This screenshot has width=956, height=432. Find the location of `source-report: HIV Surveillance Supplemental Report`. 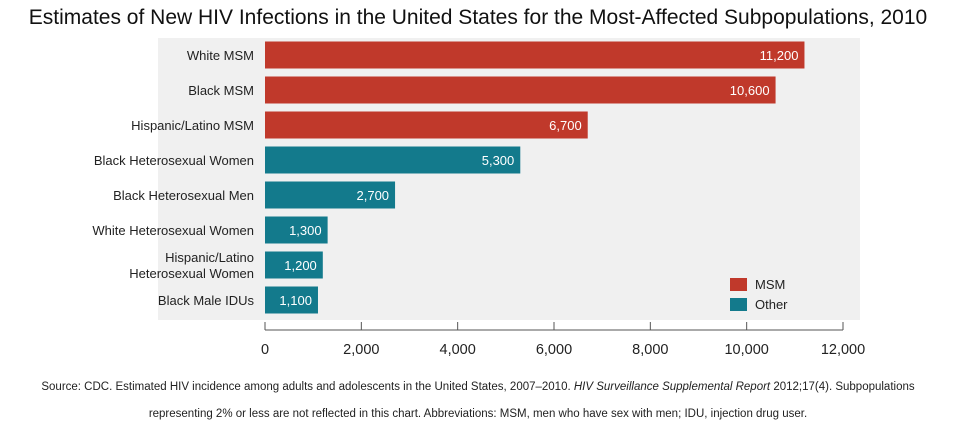

source-report: HIV Surveillance Supplemental Report is located at coordinates (672, 387).